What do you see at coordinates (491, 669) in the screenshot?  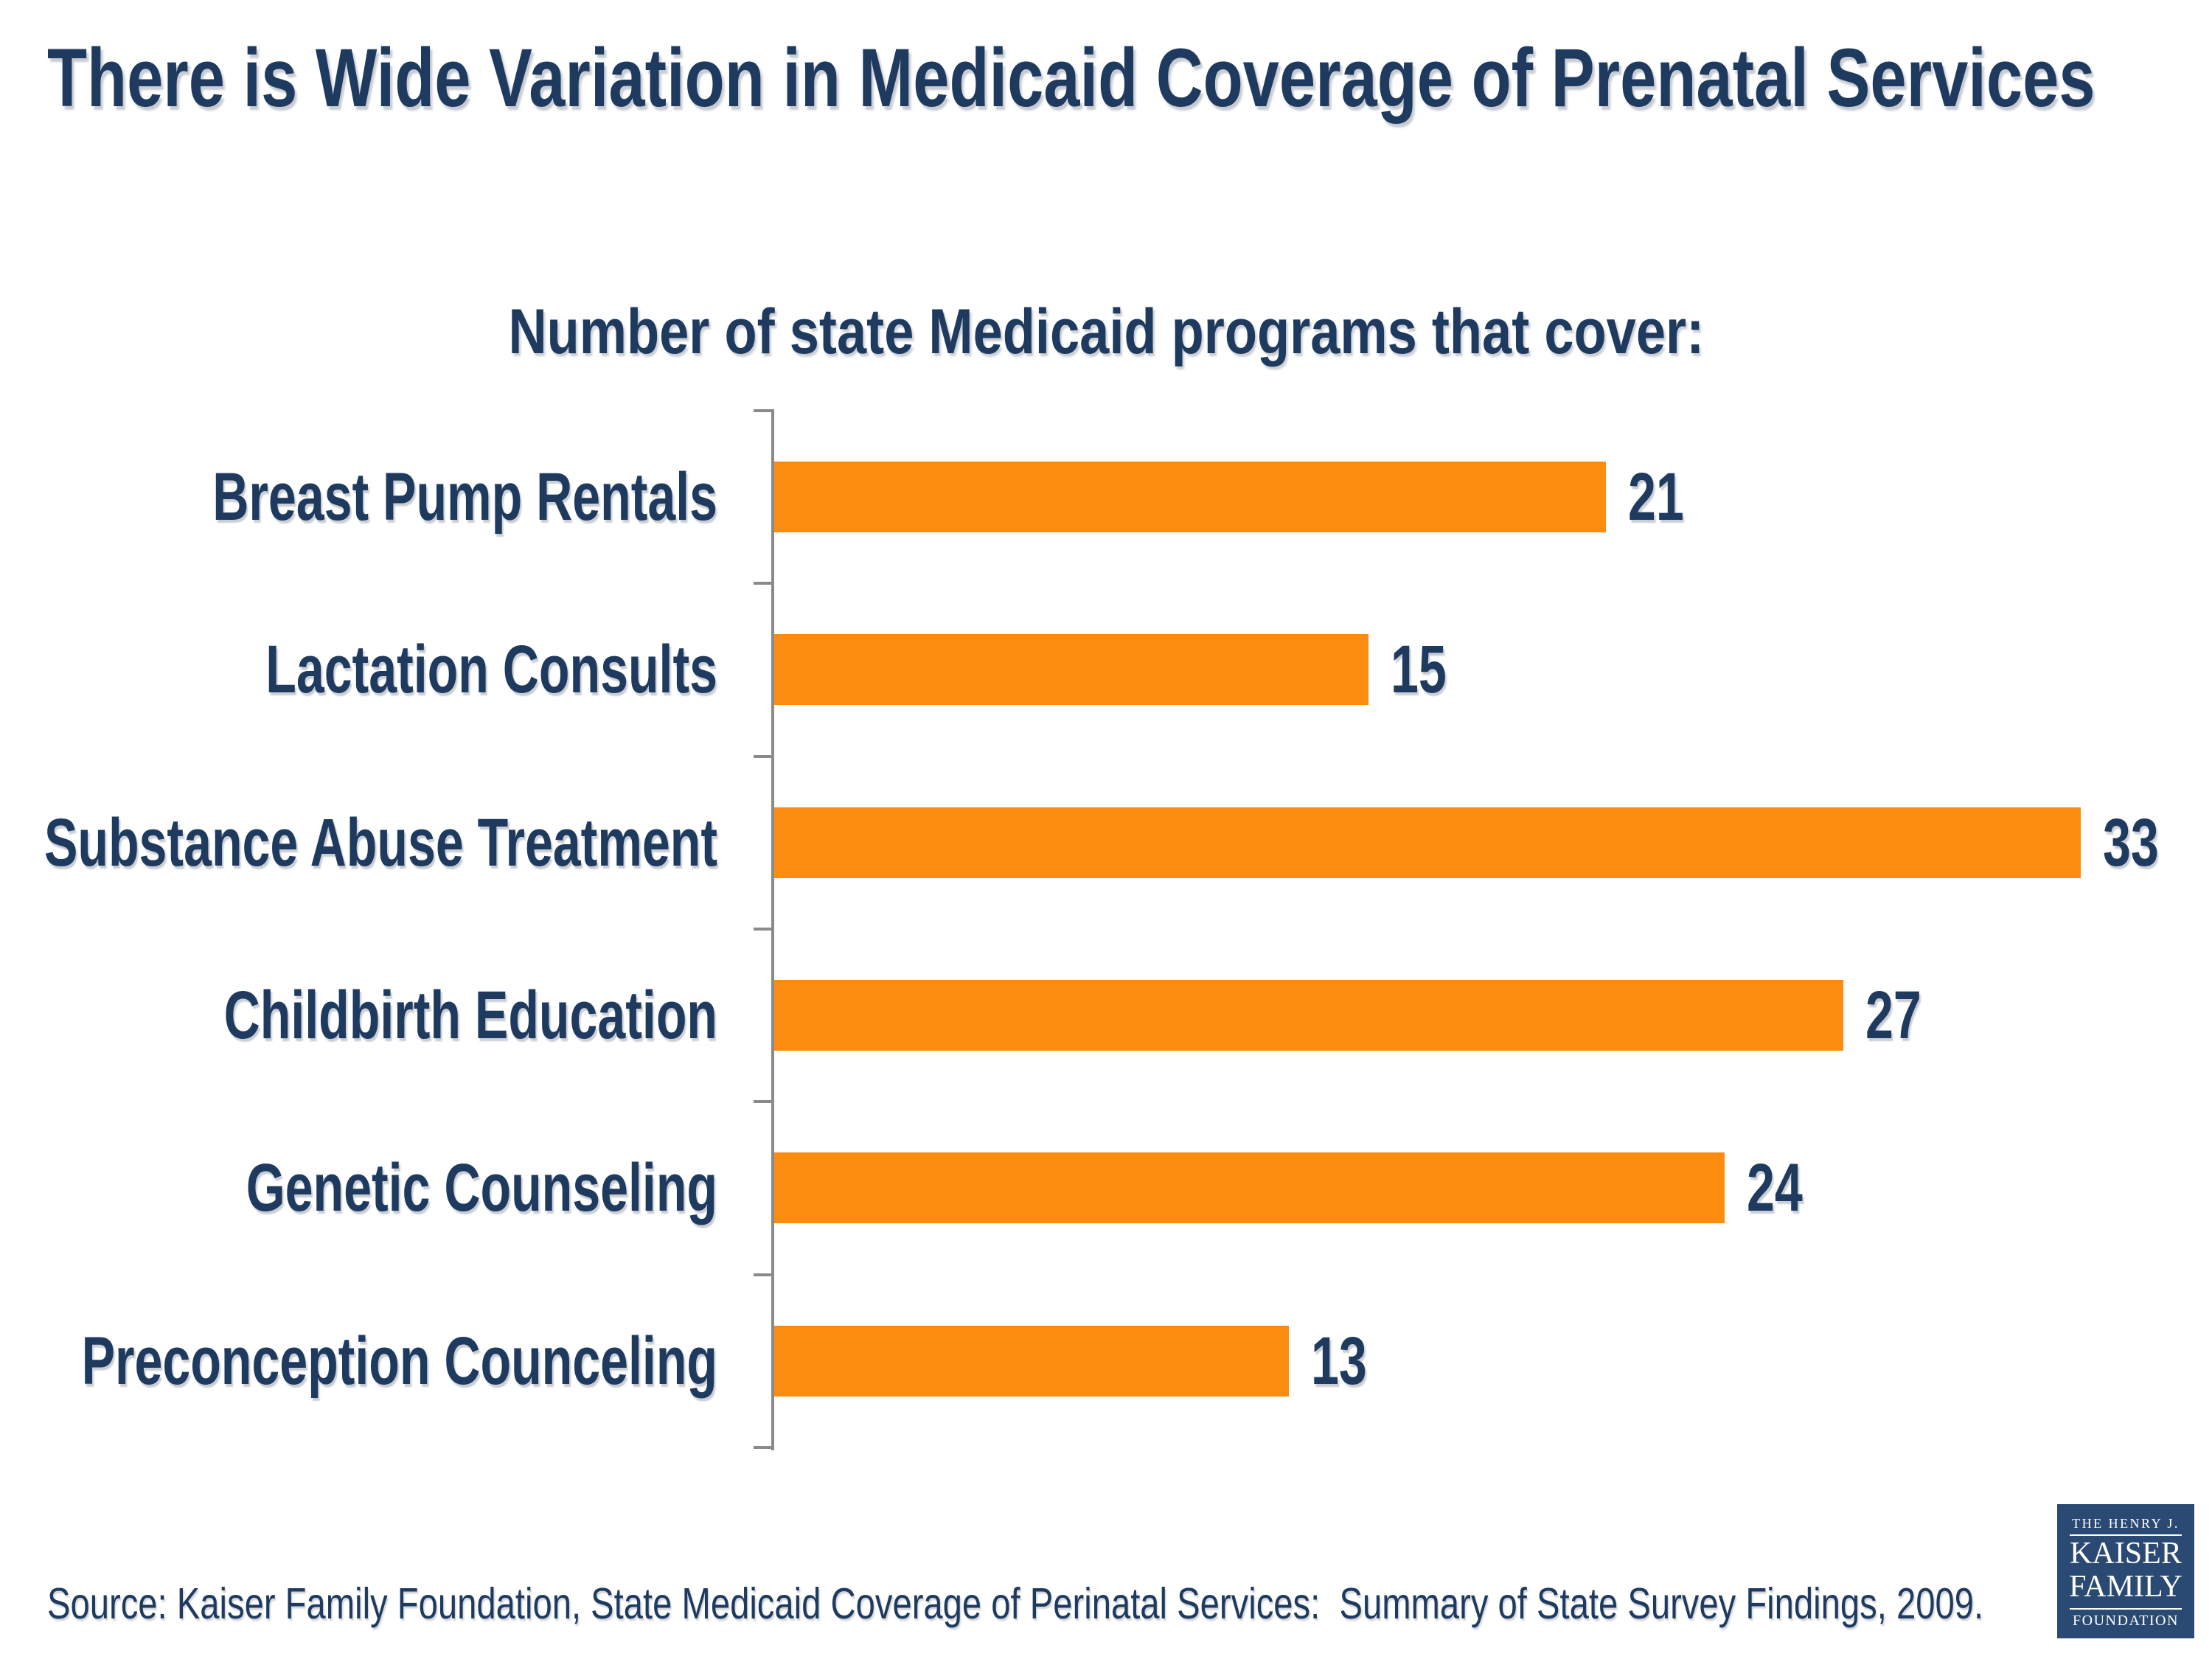 I see `category-label: Lactation Consults` at bounding box center [491, 669].